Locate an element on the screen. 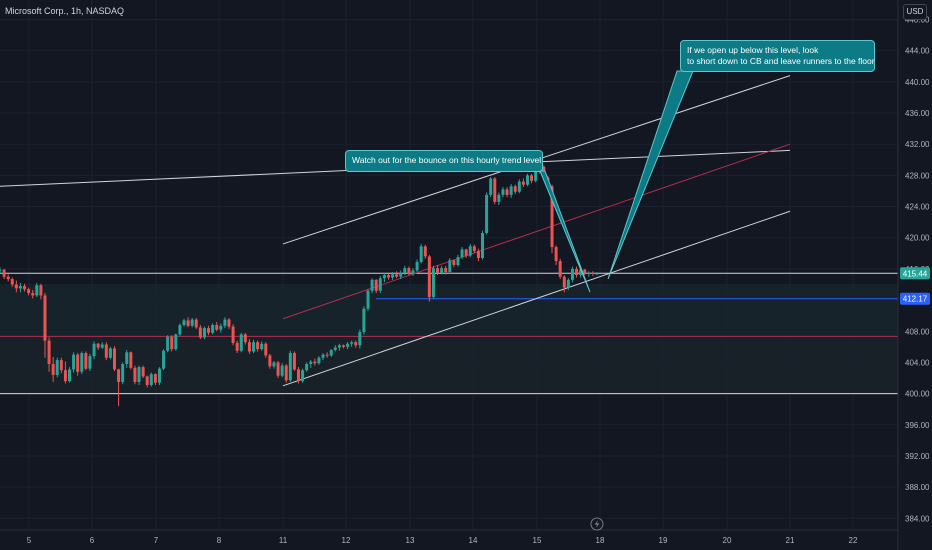 Image resolution: width=932 pixels, height=550 pixels. x-tick-label: 6 is located at coordinates (92, 540).